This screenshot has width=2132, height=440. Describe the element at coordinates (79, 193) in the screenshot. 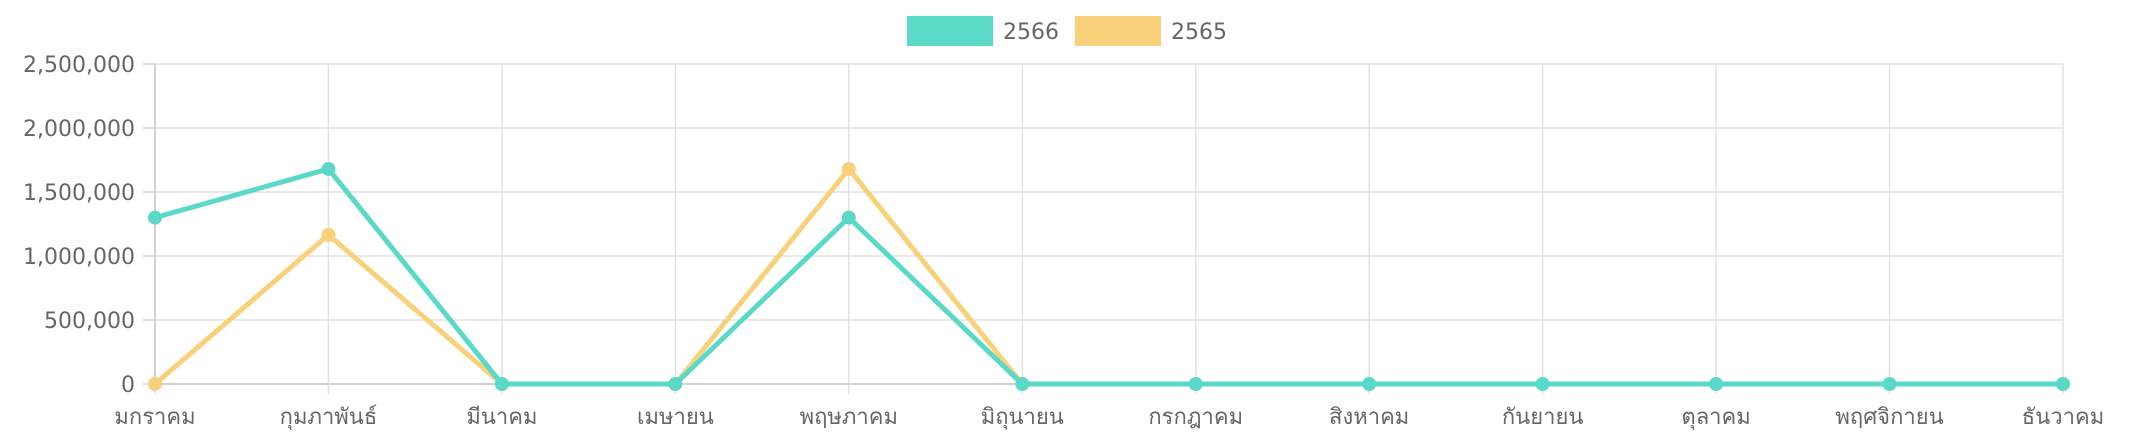

I see `y-tick-label: 1,500,000` at that location.